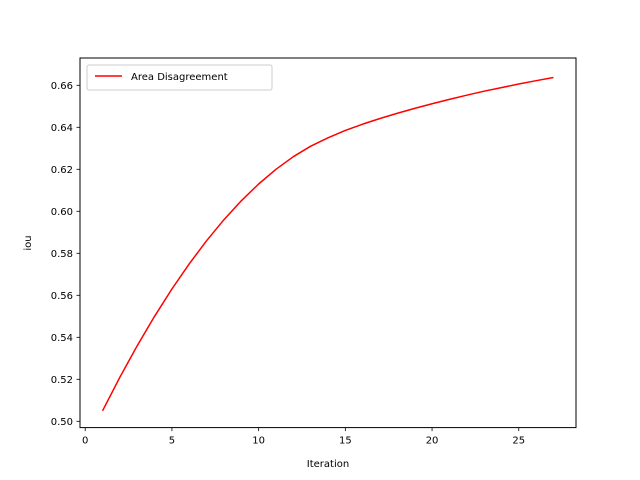  Describe the element at coordinates (62, 128) in the screenshot. I see `y-tick-label: 0.64` at that location.